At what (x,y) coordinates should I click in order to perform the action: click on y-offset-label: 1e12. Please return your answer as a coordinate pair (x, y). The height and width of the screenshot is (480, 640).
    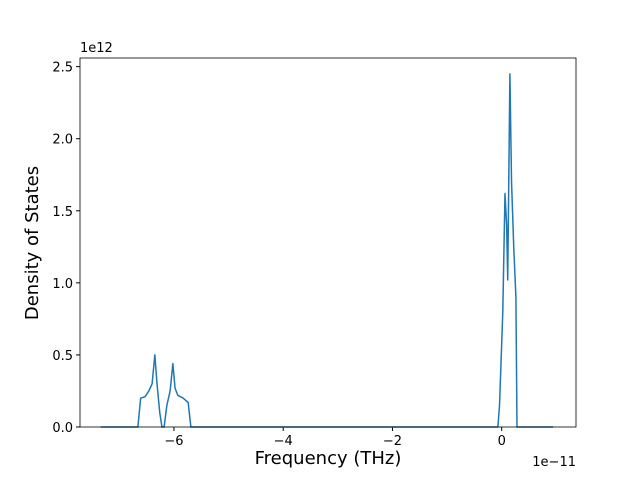
    Looking at the image, I should click on (96, 48).